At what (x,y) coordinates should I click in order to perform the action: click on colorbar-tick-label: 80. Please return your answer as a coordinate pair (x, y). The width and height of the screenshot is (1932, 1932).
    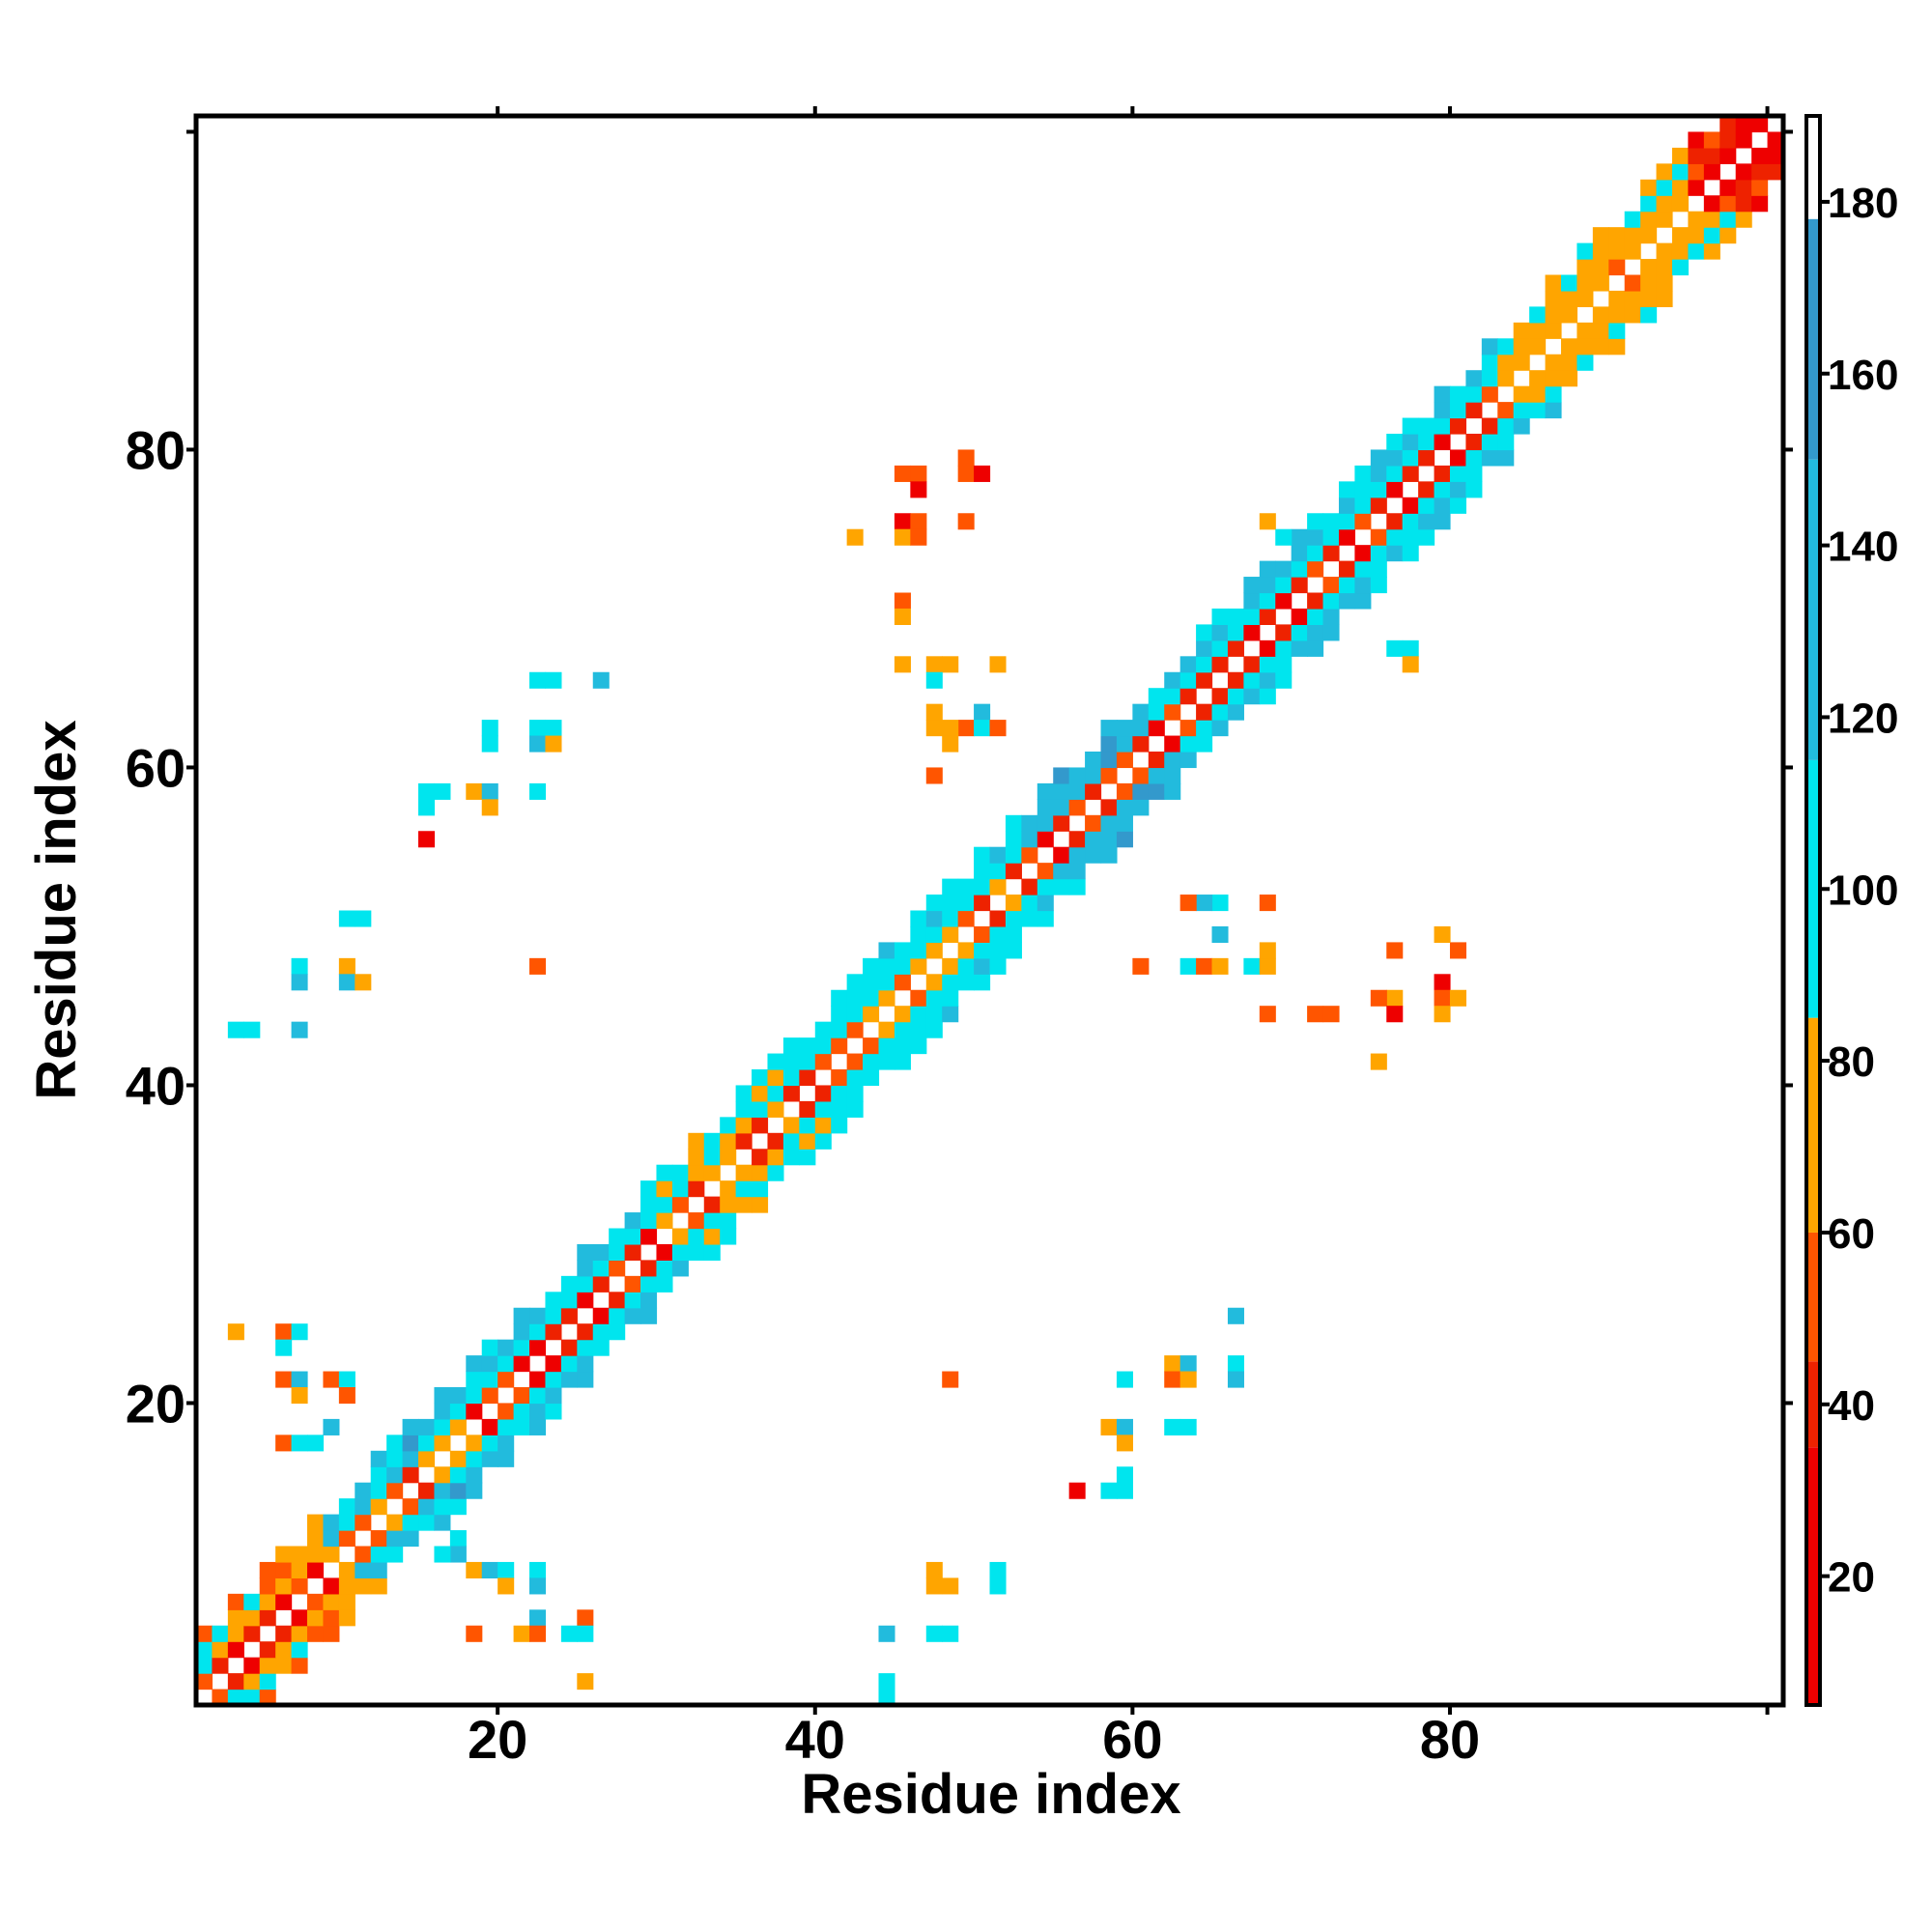
    Looking at the image, I should click on (1851, 1062).